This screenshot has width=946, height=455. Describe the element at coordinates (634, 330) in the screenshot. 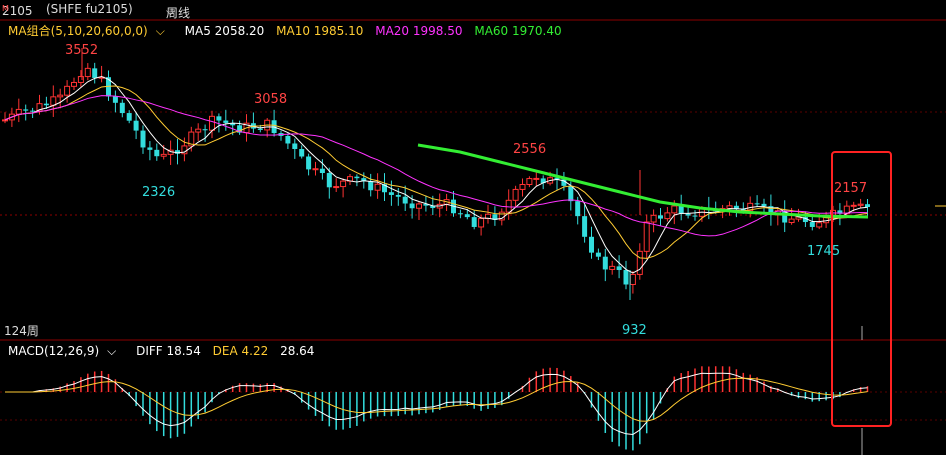

I see `low-label: 932` at that location.